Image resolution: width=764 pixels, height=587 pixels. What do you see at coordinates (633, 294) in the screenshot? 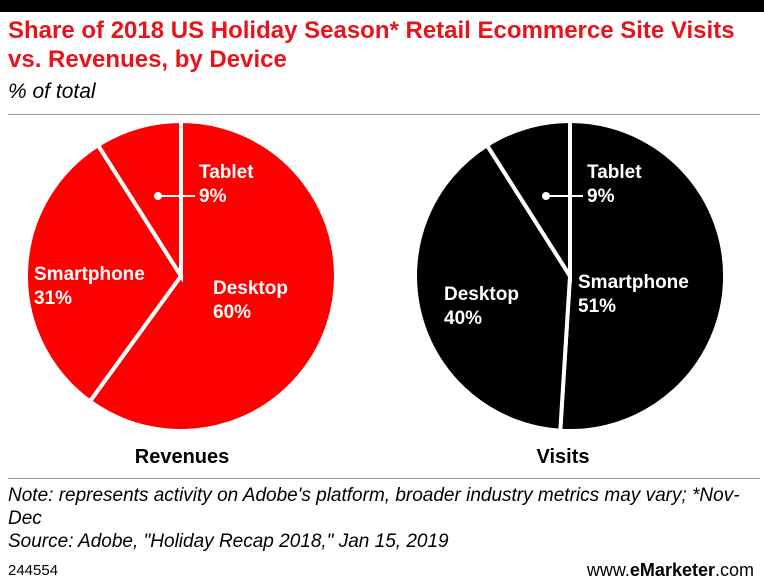
I see `slice-label-smartphone: Smartphone 51%` at bounding box center [633, 294].